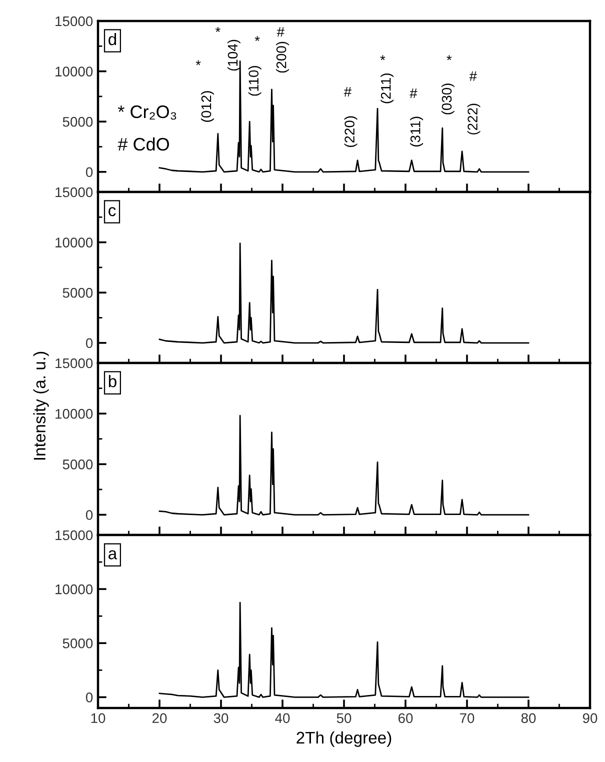 Image resolution: width=605 pixels, height=762 pixels. I want to click on annotation: b, so click(112, 381).